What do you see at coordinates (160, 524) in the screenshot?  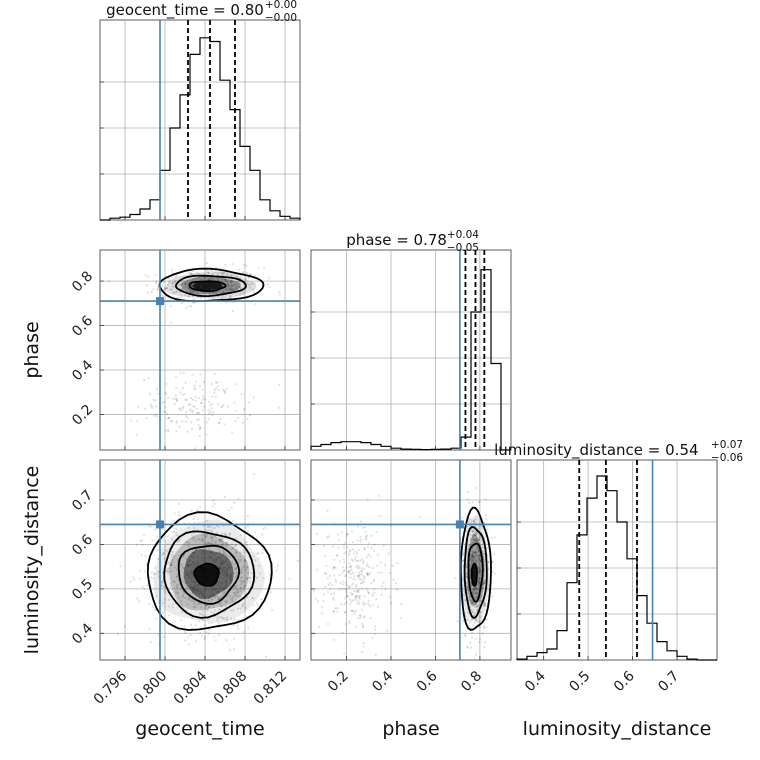 I see `truth-point` at bounding box center [160, 524].